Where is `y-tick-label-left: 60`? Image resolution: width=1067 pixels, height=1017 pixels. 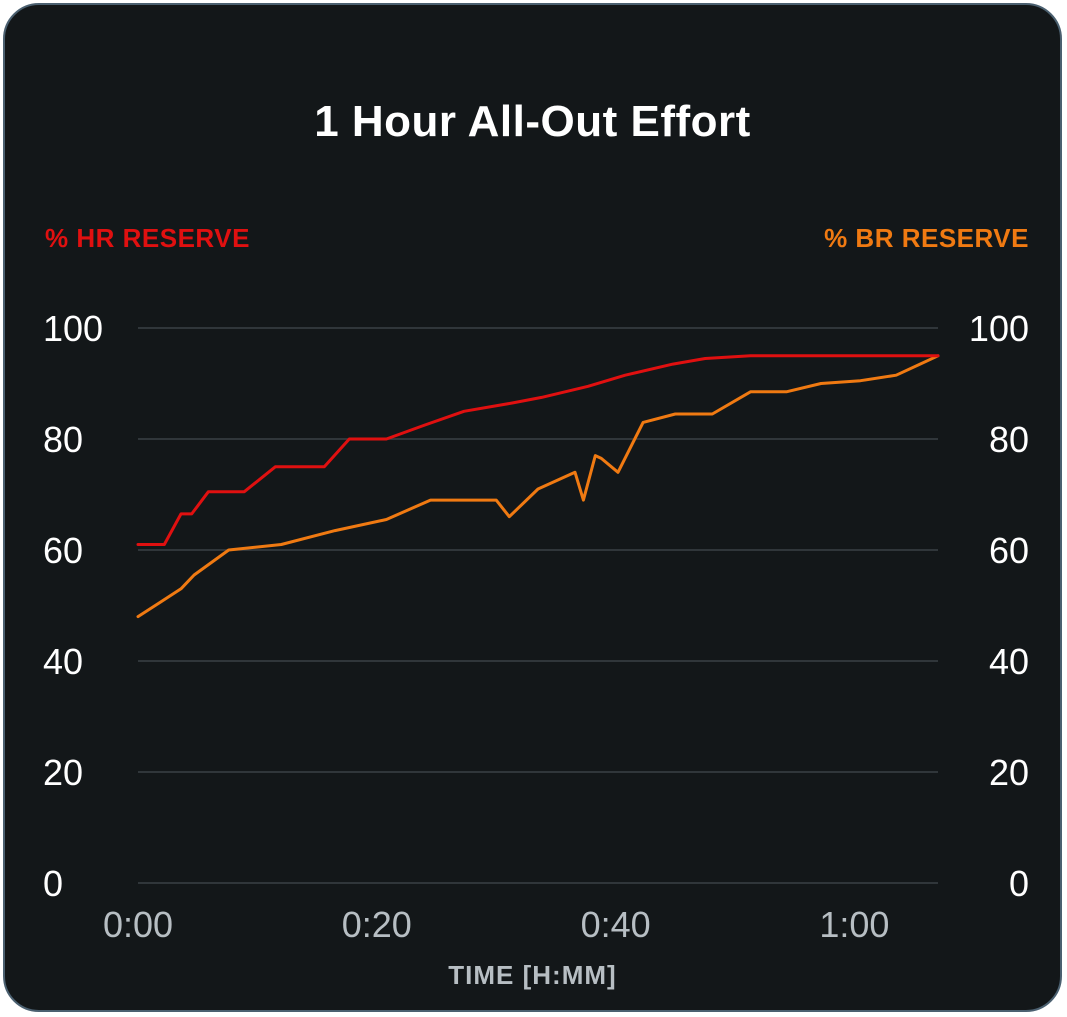
y-tick-label-left: 60 is located at coordinates (63, 550).